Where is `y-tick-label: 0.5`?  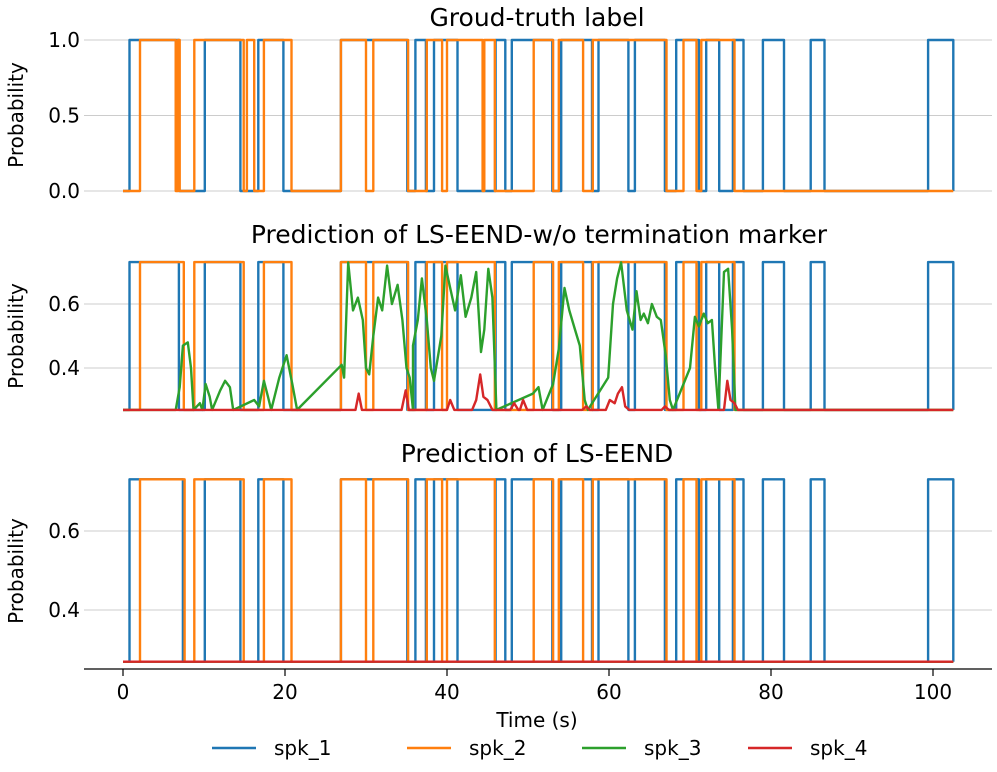
y-tick-label: 0.5 is located at coordinates (64, 116).